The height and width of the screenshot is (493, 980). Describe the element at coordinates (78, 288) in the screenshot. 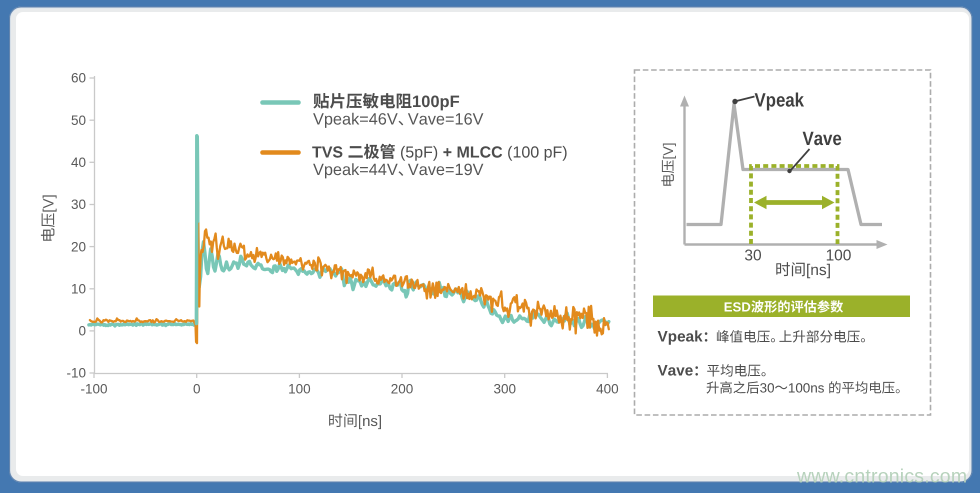

I see `svg-text: 10` at that location.